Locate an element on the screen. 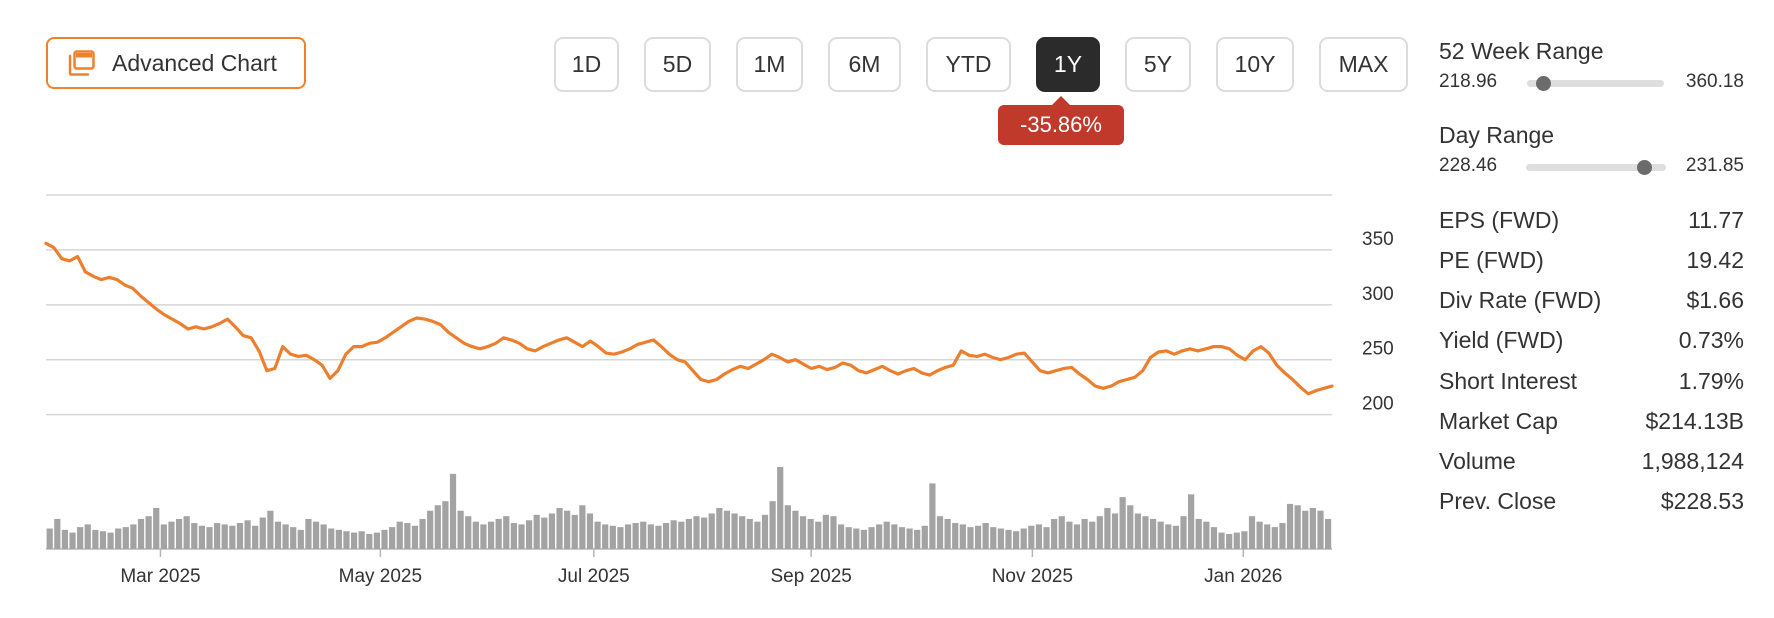 This screenshot has height=618, width=1774. range-ytd-button: YTD is located at coordinates (968, 64).